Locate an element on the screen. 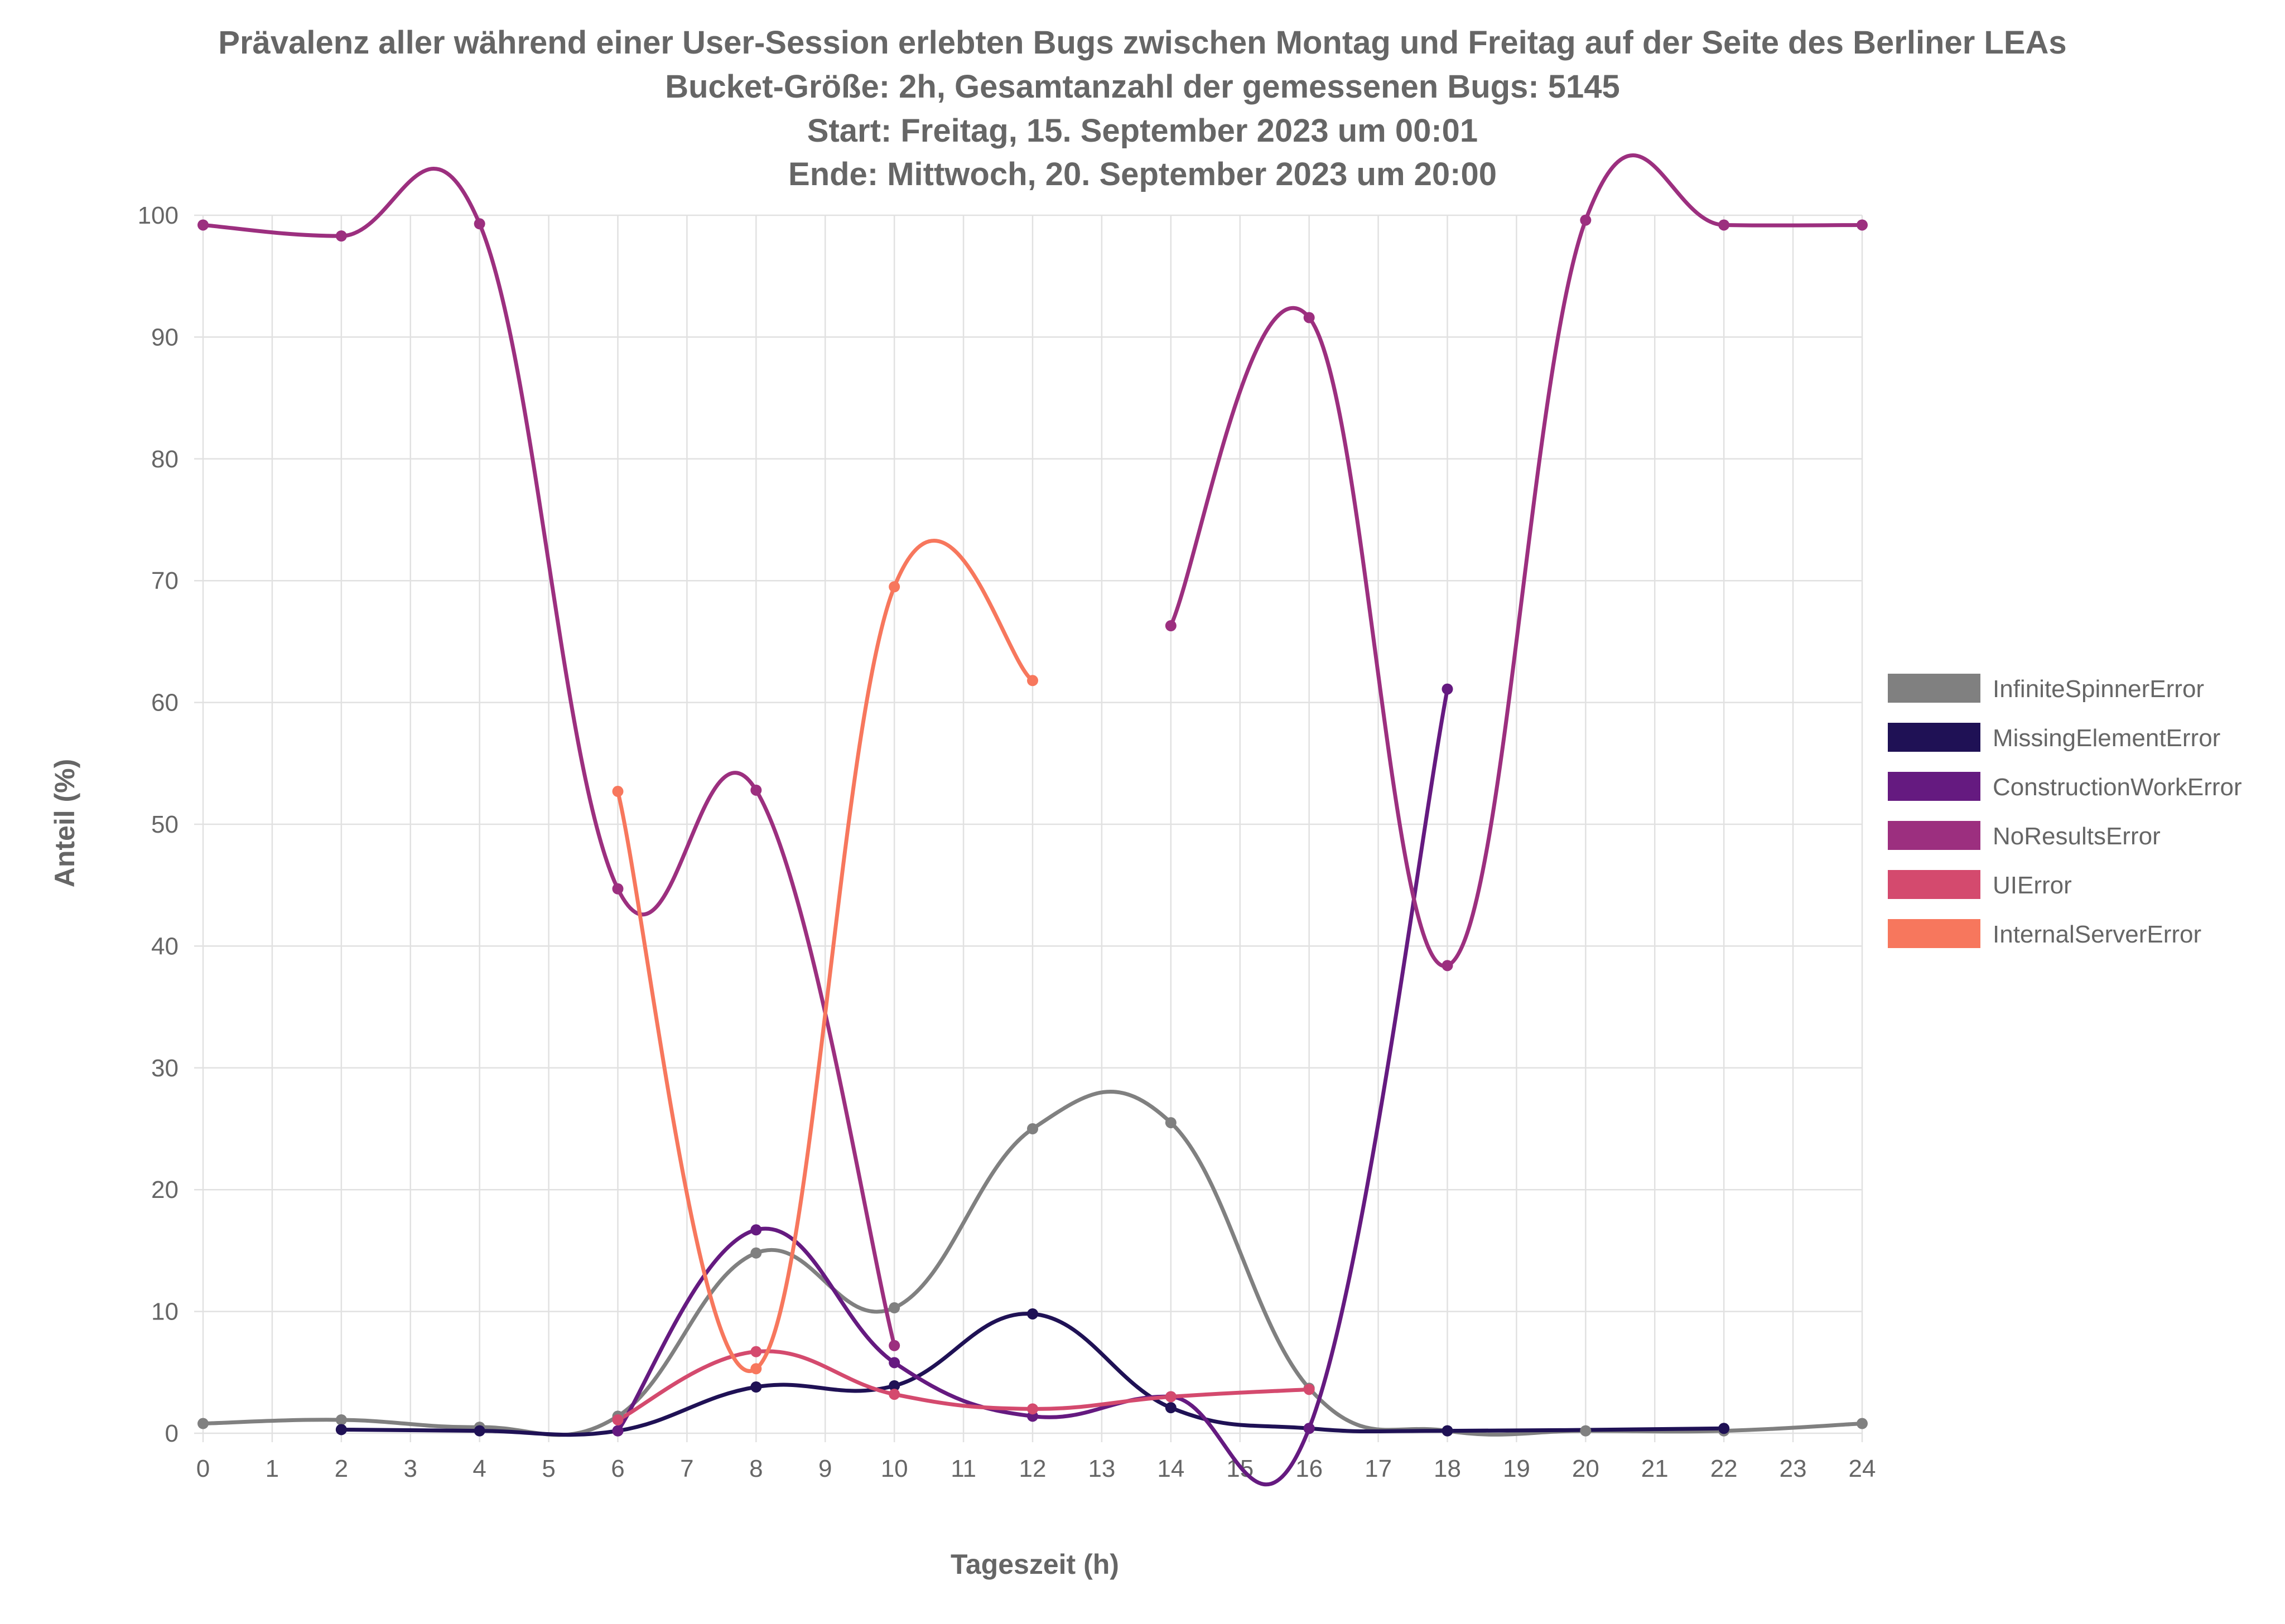 Image resolution: width=2285 pixels, height=1624 pixels. x-tick-label: 10 is located at coordinates (894, 1469).